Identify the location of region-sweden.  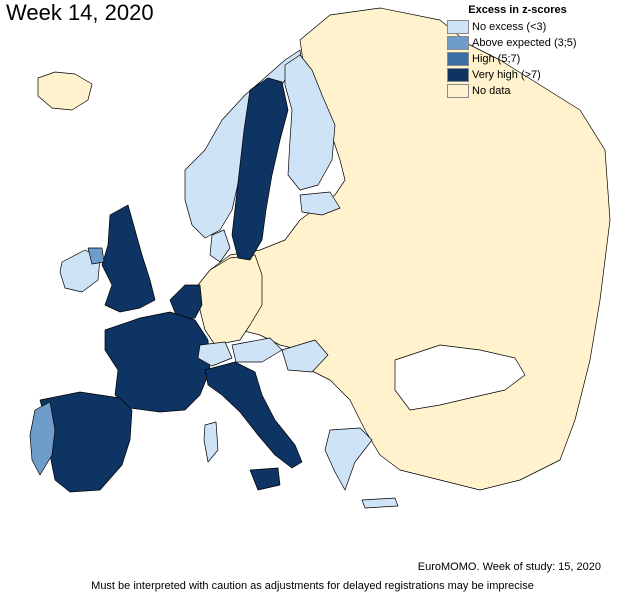
(260, 169).